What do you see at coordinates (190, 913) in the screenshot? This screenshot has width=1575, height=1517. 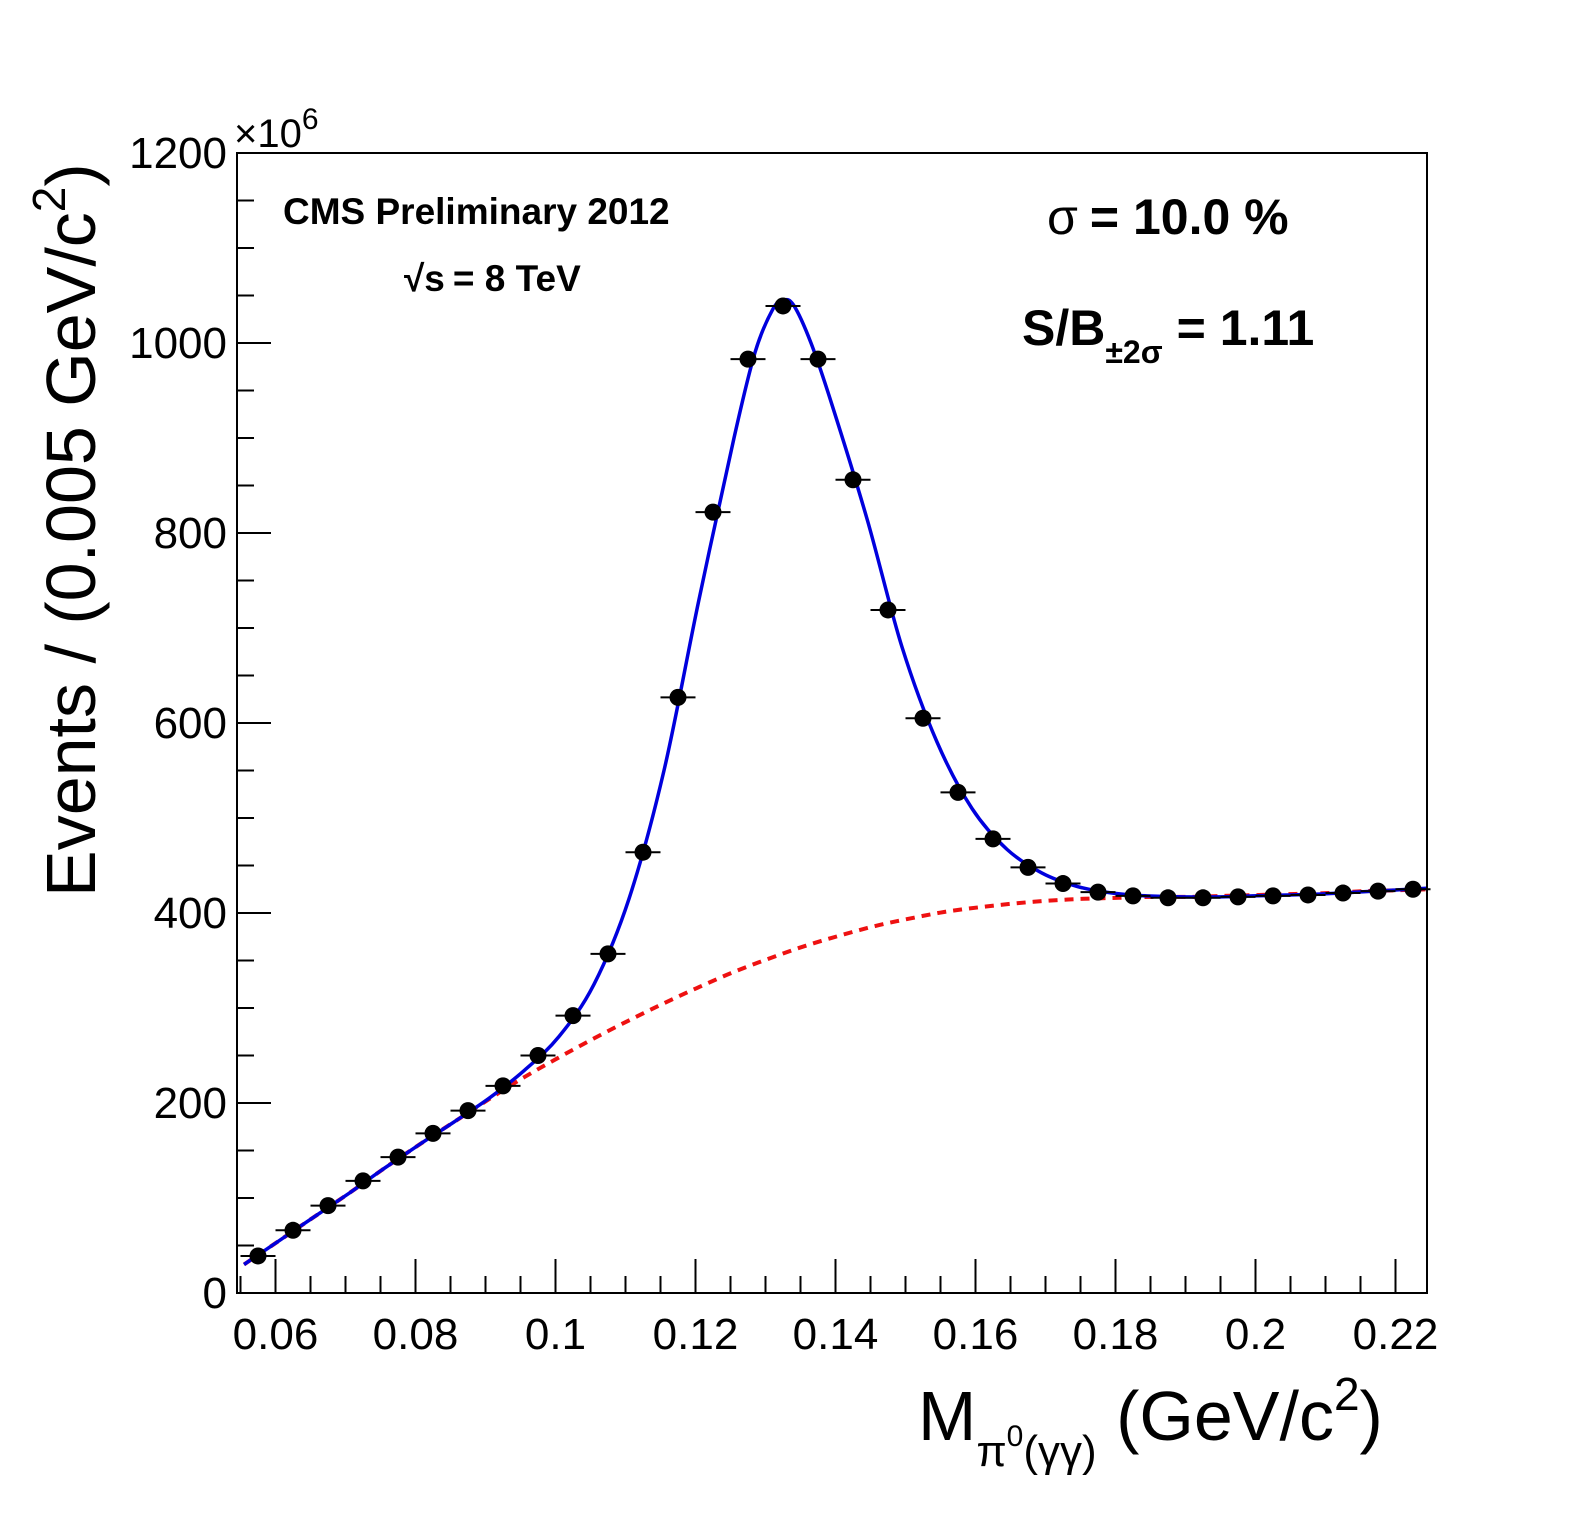 I see `y-tick-label: 400` at bounding box center [190, 913].